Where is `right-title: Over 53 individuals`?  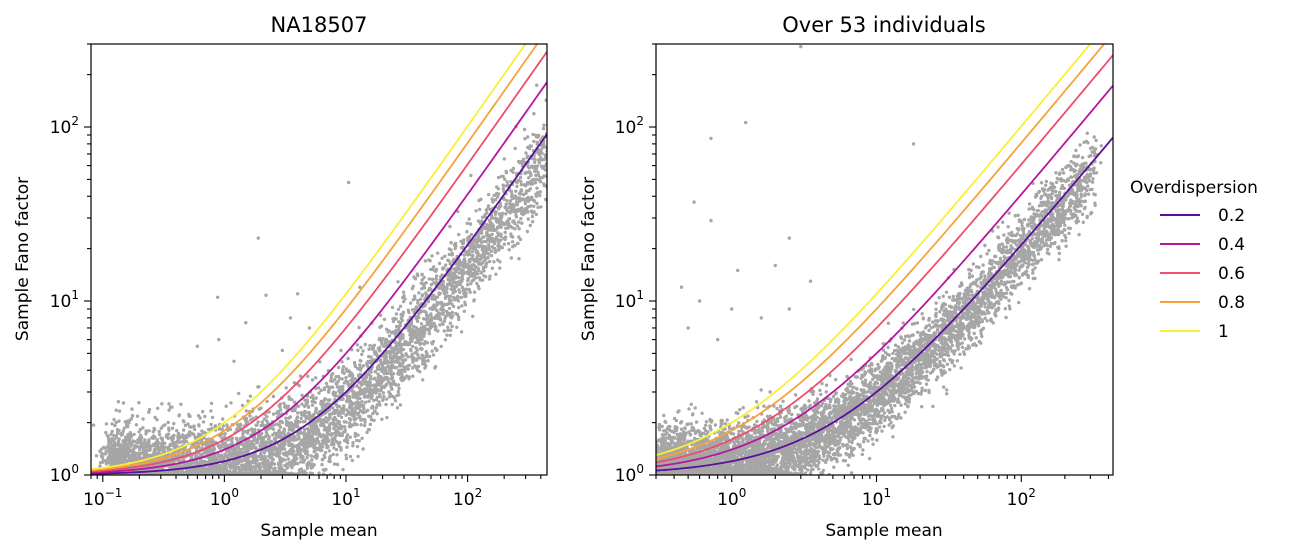
right-title: Over 53 individuals is located at coordinates (883, 25).